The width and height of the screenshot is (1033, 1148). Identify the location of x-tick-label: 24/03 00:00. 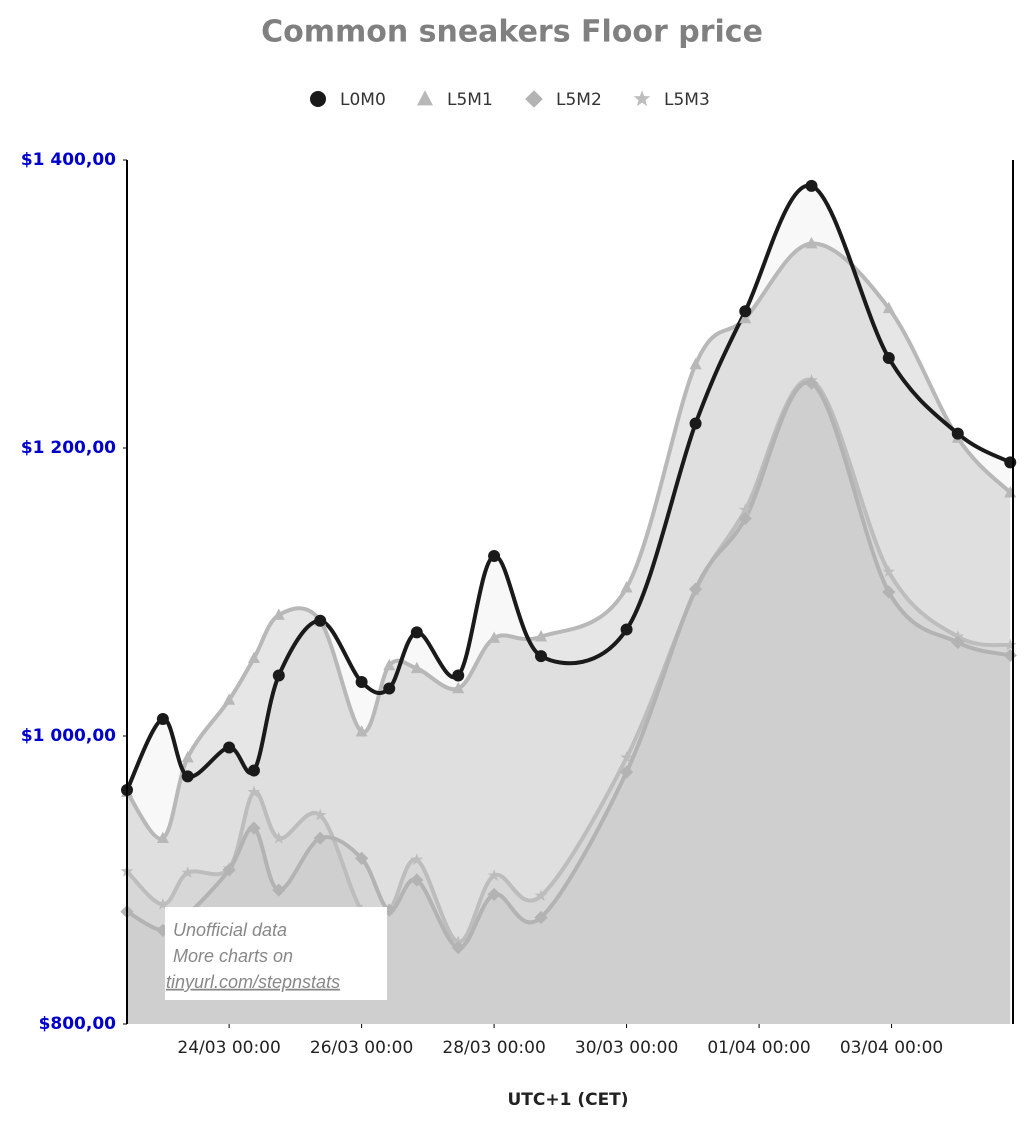
(228, 1048).